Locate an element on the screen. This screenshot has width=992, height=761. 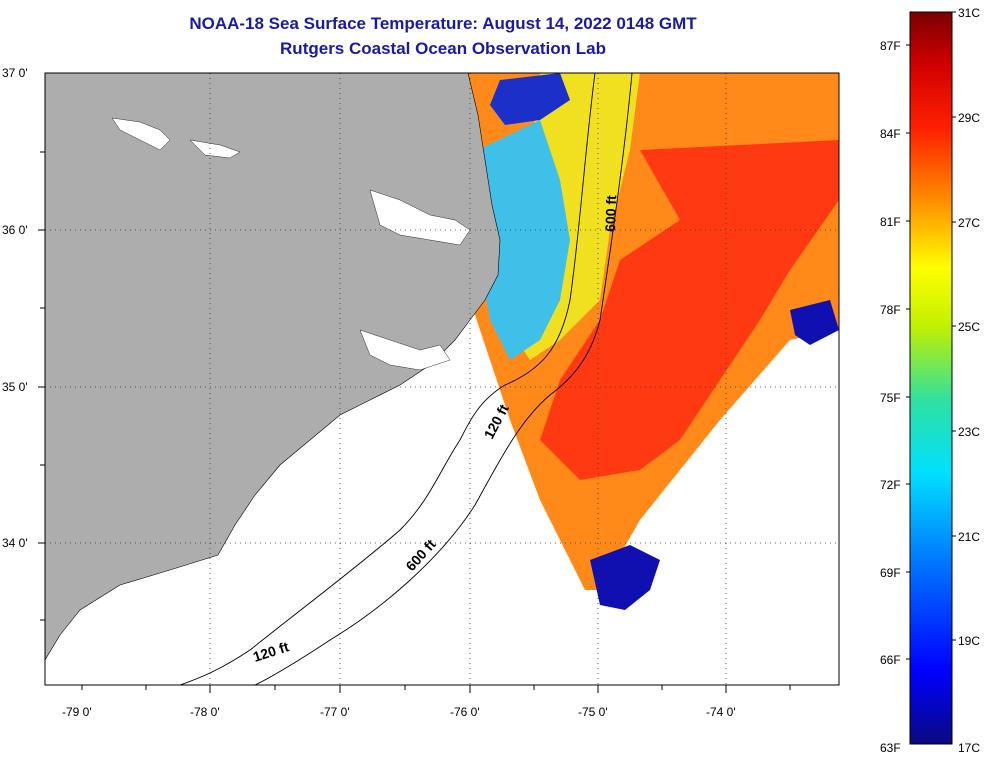
colorbar-f-87: 87F is located at coordinates (890, 46).